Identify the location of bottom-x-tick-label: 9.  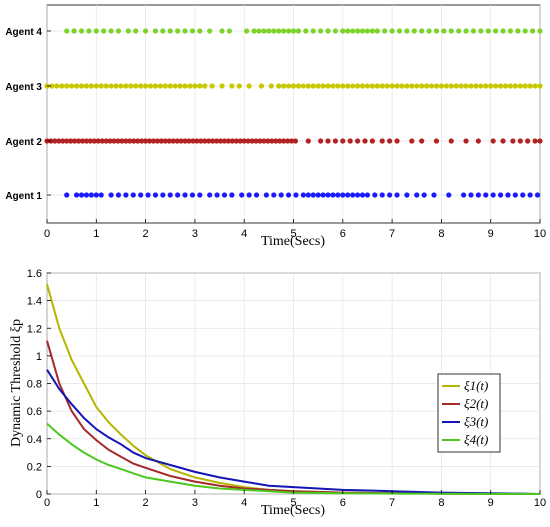
(491, 503).